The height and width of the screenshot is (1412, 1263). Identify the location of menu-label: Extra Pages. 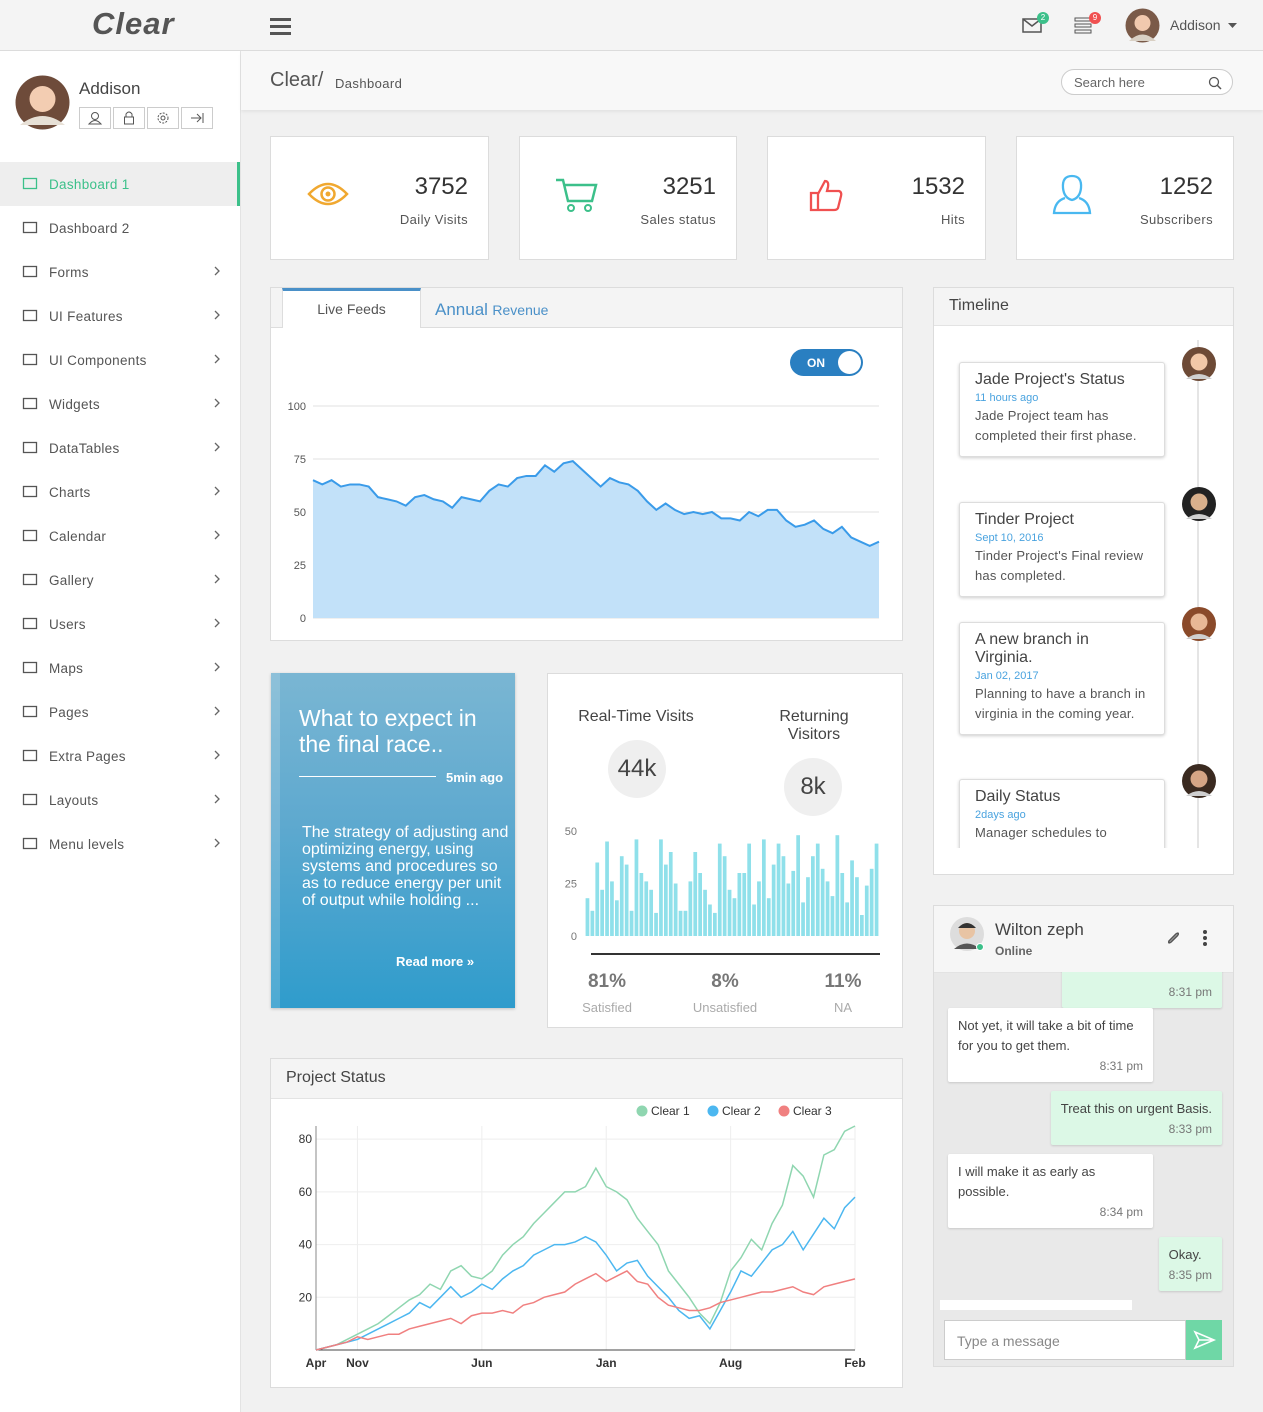
(87, 756).